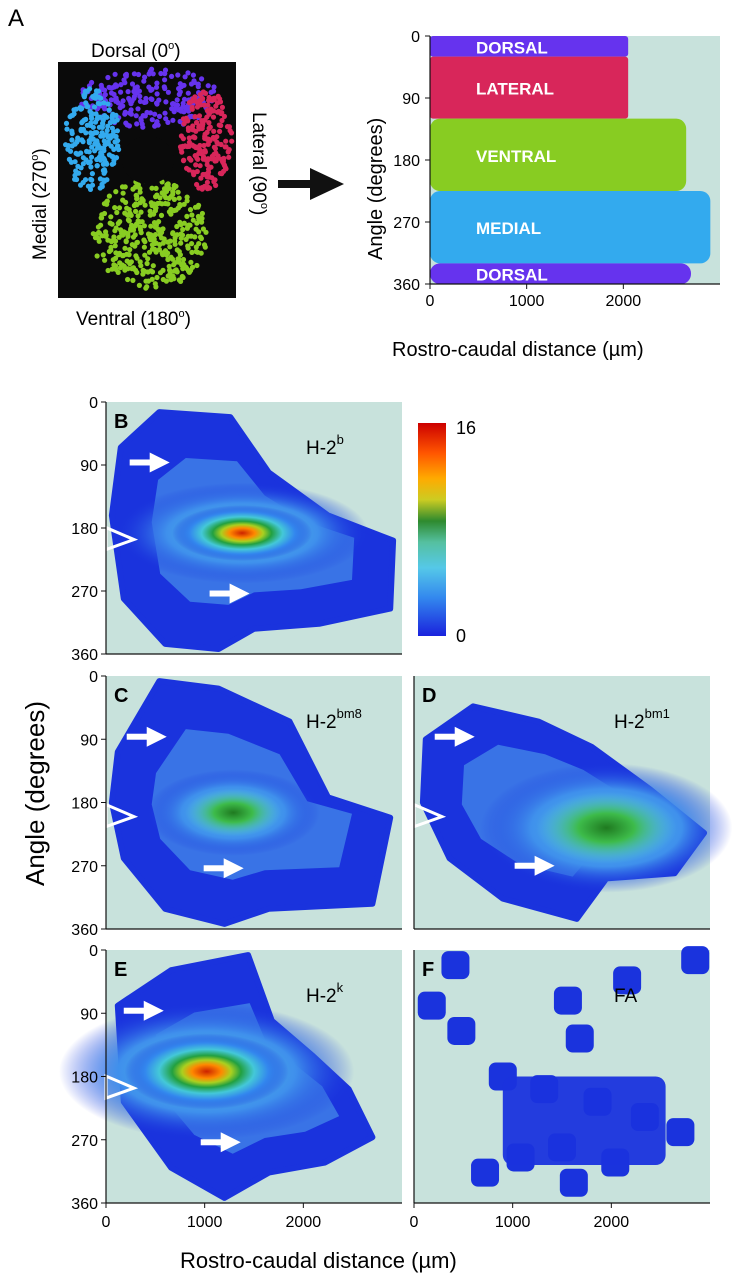 This screenshot has height=1280, width=738. I want to click on ytick-label: 270, so click(84, 592).